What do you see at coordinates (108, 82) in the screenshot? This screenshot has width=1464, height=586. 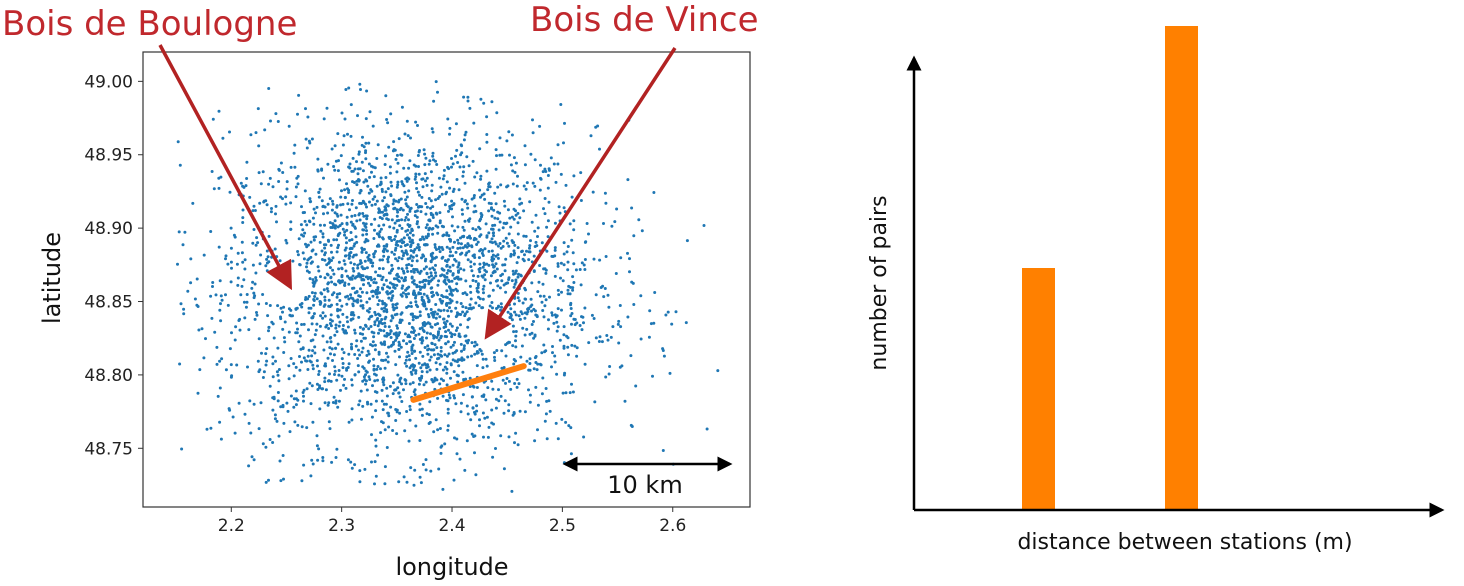 I see `y-tick-label: 49.00` at bounding box center [108, 82].